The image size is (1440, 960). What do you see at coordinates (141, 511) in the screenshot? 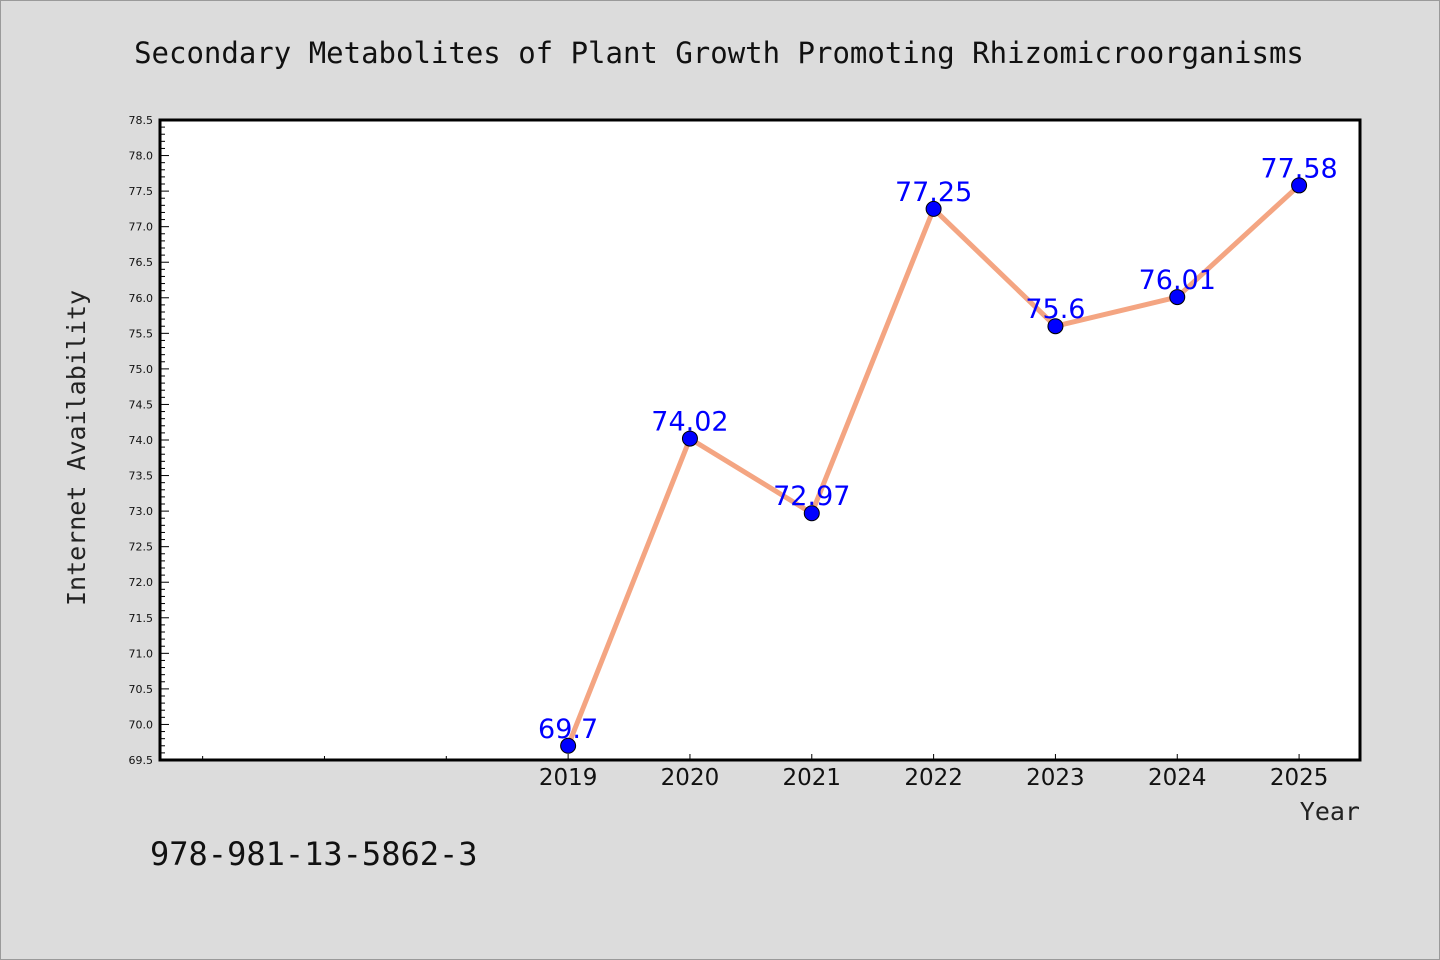
I see `y-tick-label: 73.0` at bounding box center [141, 511].